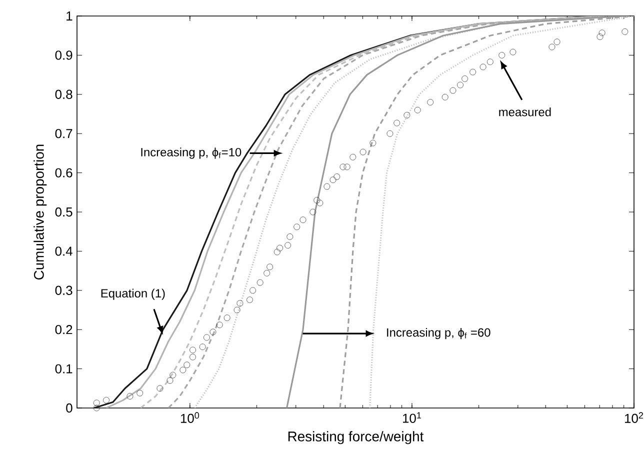  I want to click on y-tick-label: 0.2, so click(63, 329).